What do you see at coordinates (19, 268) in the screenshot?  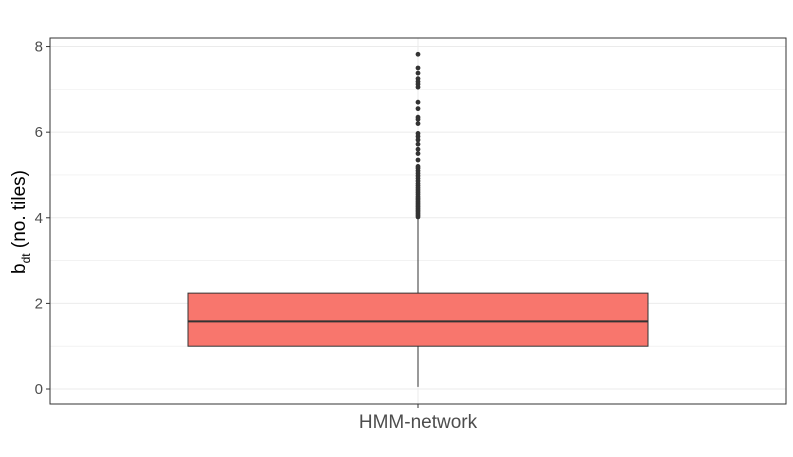 I see `y-axis-title-main: b` at bounding box center [19, 268].